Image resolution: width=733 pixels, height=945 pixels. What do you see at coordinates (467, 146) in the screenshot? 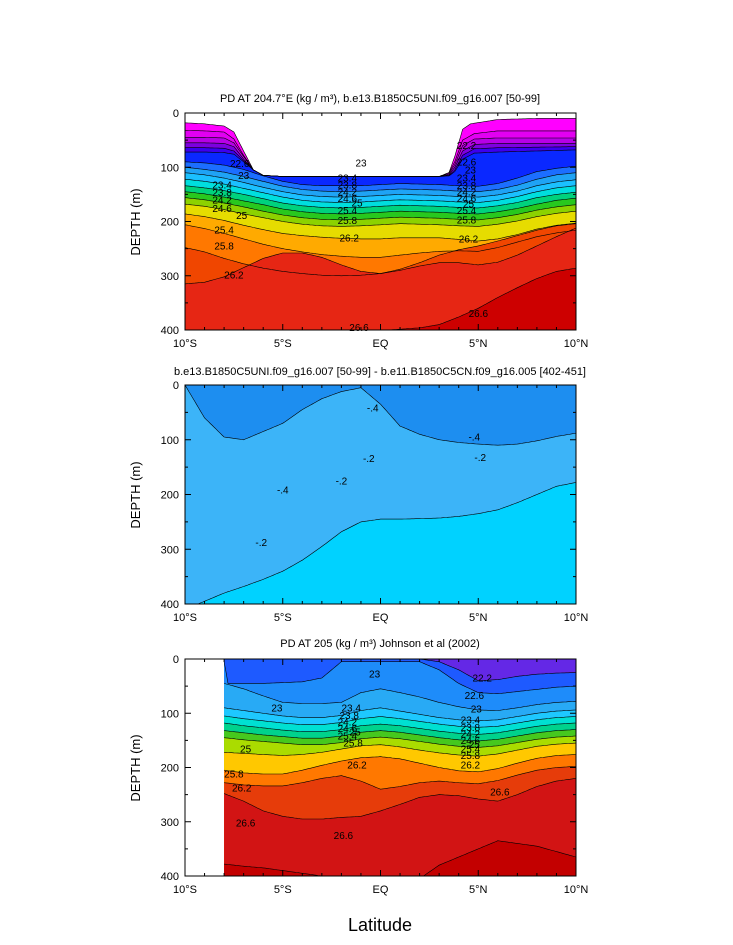
I see `contour-label: 22.2` at bounding box center [467, 146].